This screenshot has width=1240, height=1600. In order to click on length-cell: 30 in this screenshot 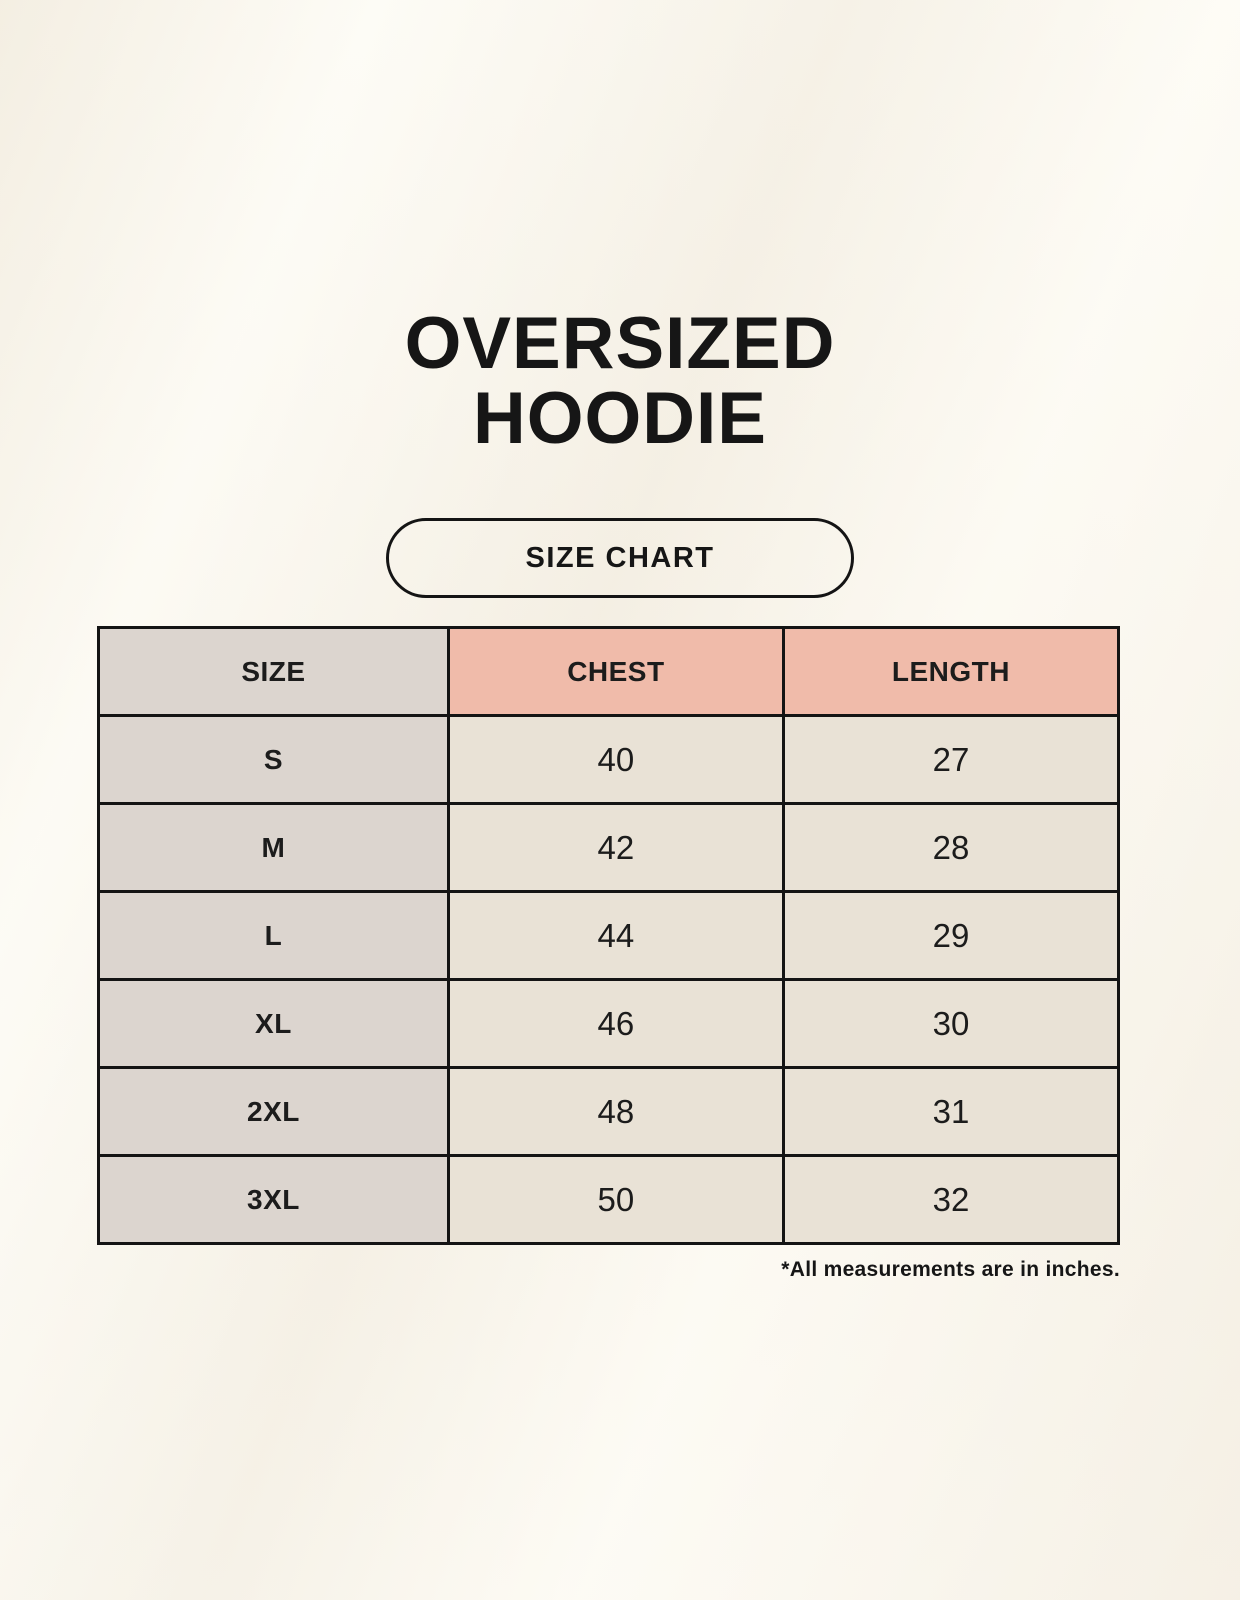, I will do `click(951, 1024)`.